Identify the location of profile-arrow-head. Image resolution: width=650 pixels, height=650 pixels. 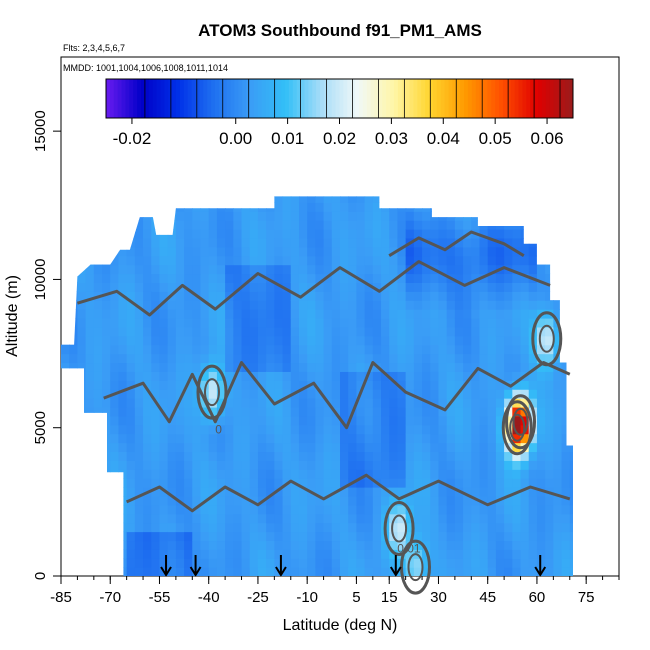
(195, 571).